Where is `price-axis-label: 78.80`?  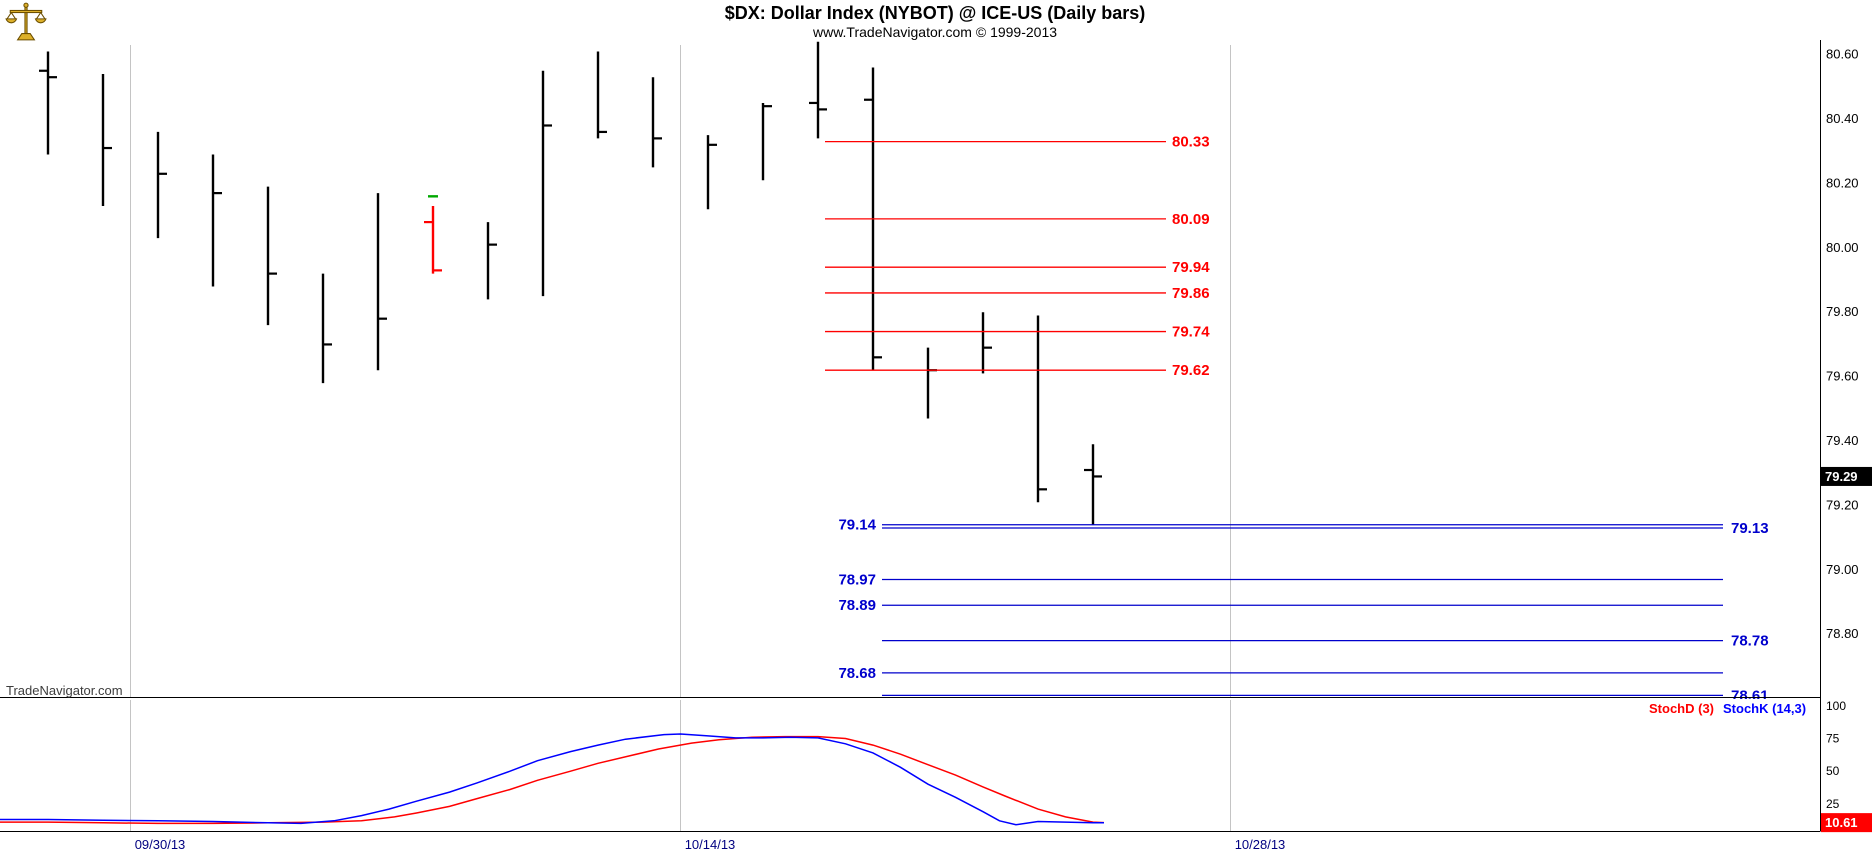 price-axis-label: 78.80 is located at coordinates (1842, 633).